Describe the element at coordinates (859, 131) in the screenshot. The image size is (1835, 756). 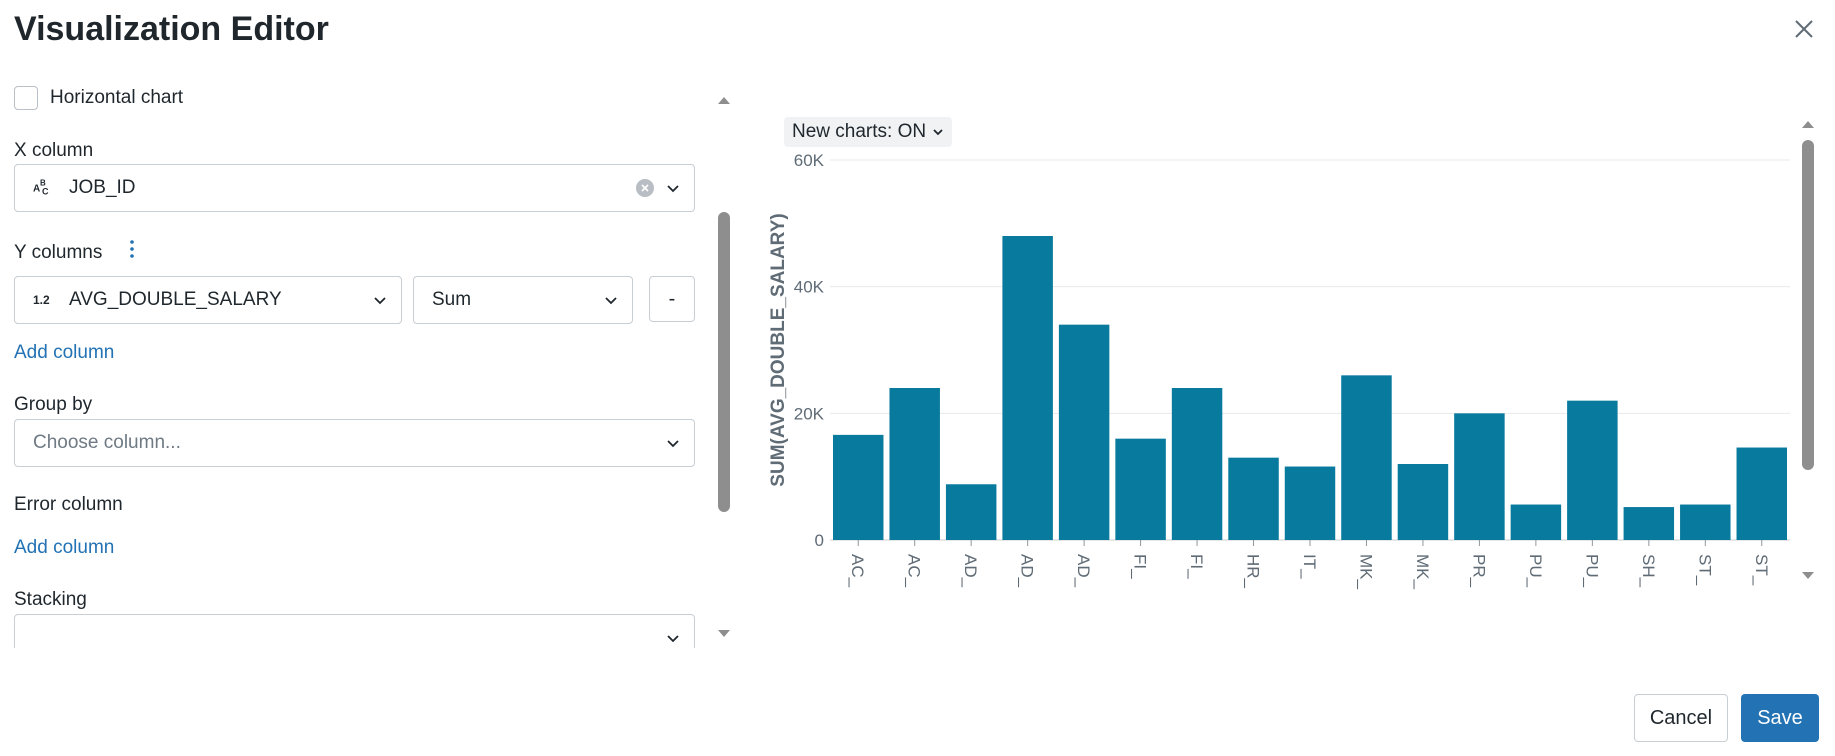
I see `new-charts-label: New charts: ON` at that location.